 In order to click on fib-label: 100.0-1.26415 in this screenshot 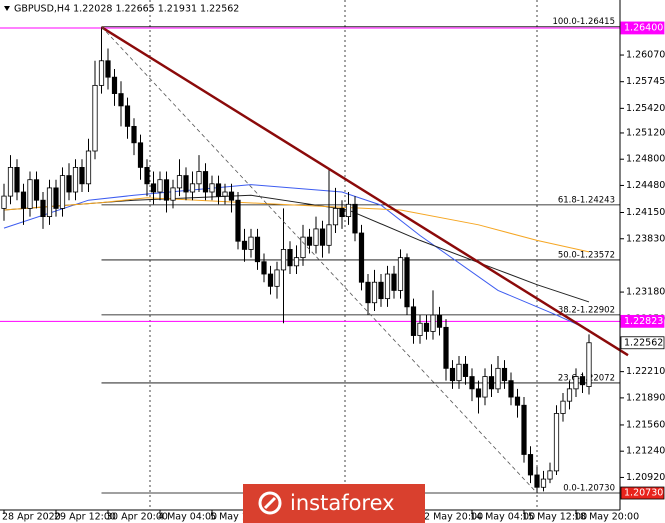, I will do `click(583, 22)`.